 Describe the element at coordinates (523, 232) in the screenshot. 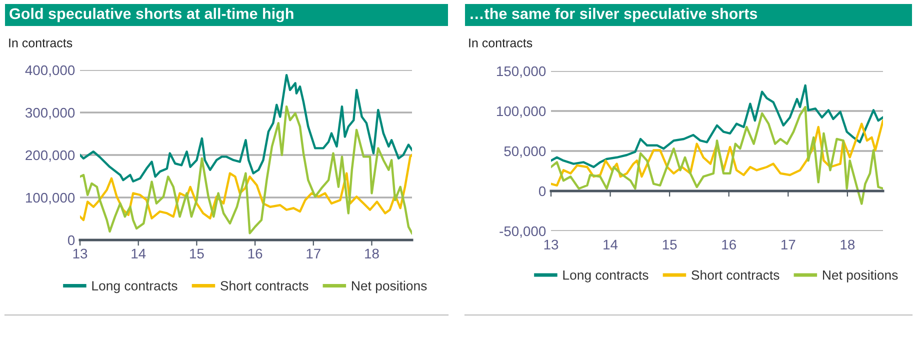

I see `y-tick-label: -50,000` at that location.